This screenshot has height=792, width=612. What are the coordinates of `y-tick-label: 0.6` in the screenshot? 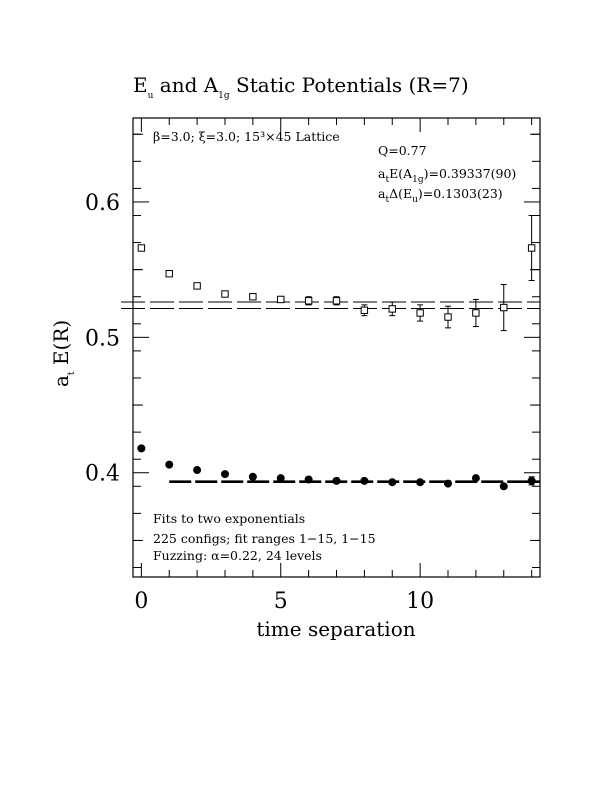 It's located at (102, 203).